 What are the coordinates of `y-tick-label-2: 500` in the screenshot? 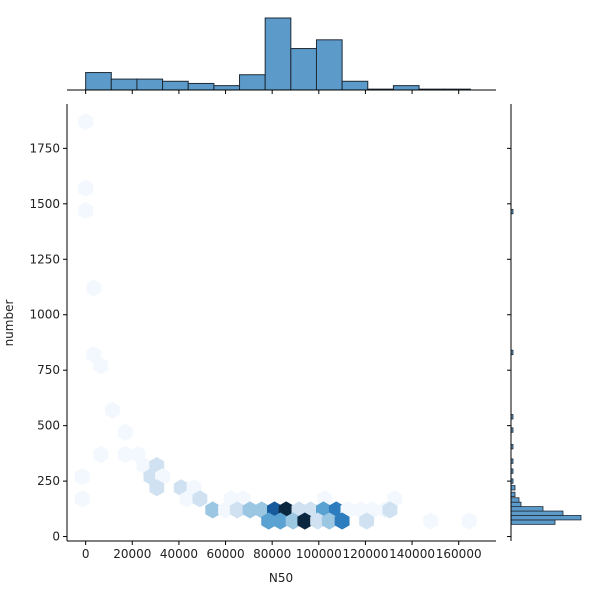 It's located at (48, 426).